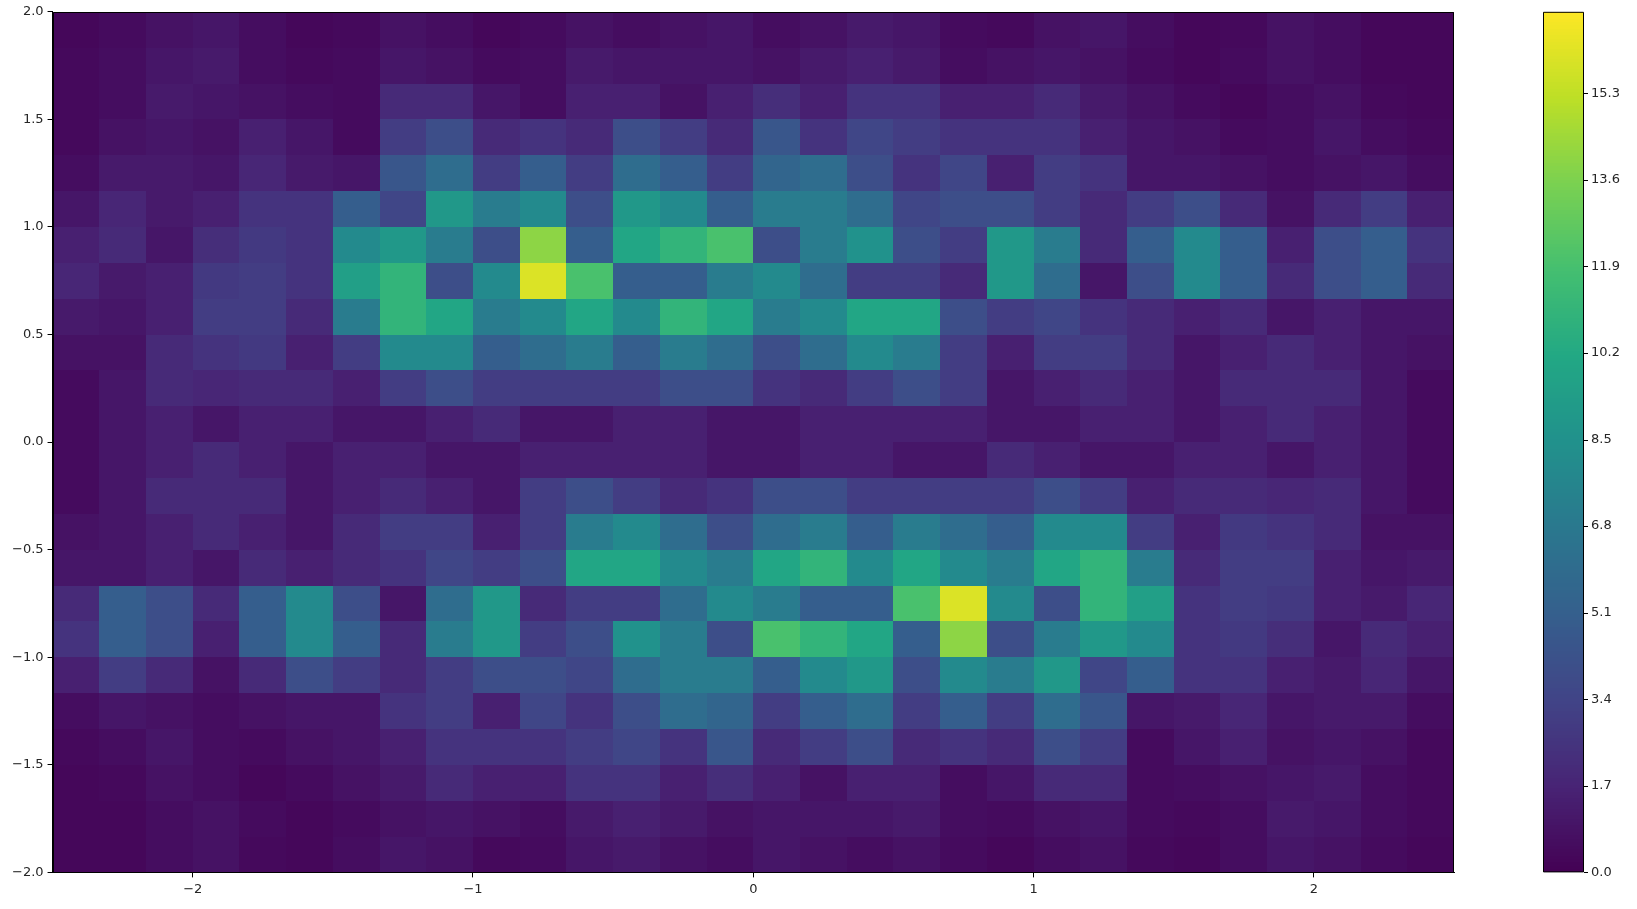  What do you see at coordinates (27, 549) in the screenshot?
I see `y-tick-label: −0.5` at bounding box center [27, 549].